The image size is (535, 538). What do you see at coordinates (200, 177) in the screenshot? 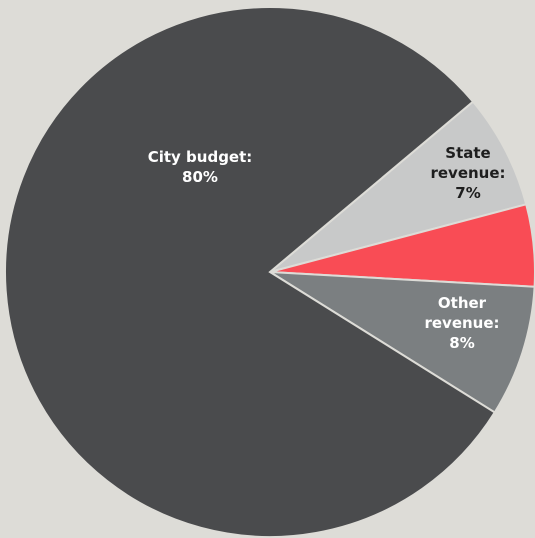
I see `value-label: 80%` at bounding box center [200, 177].